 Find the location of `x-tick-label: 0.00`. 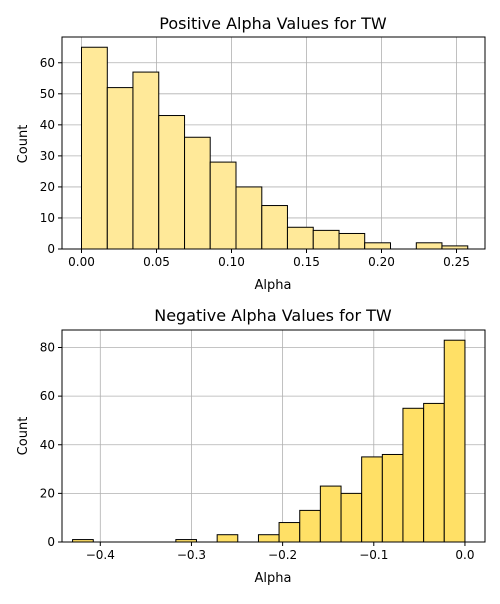

x-tick-label: 0.00 is located at coordinates (81, 262).